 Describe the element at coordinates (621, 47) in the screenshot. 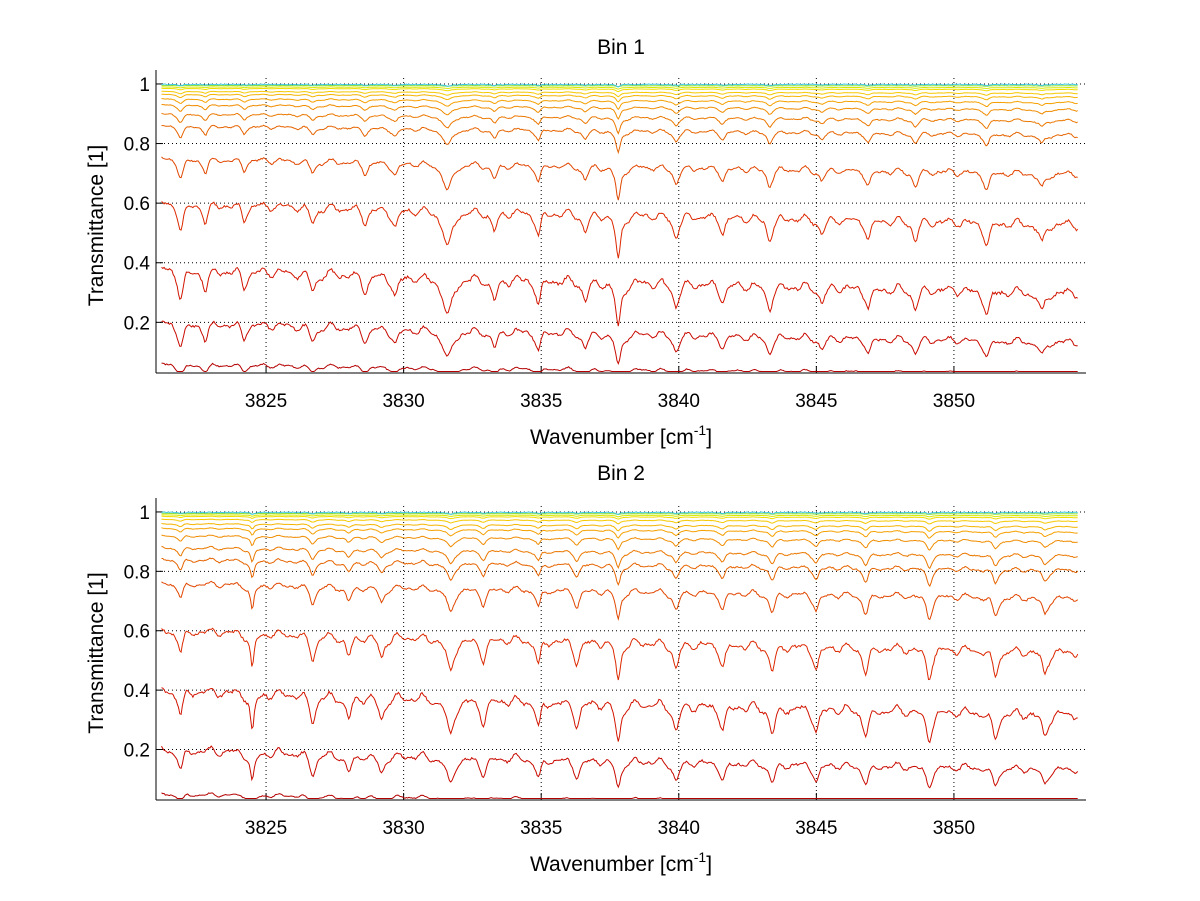

I see `chart-title: Bin 1` at that location.